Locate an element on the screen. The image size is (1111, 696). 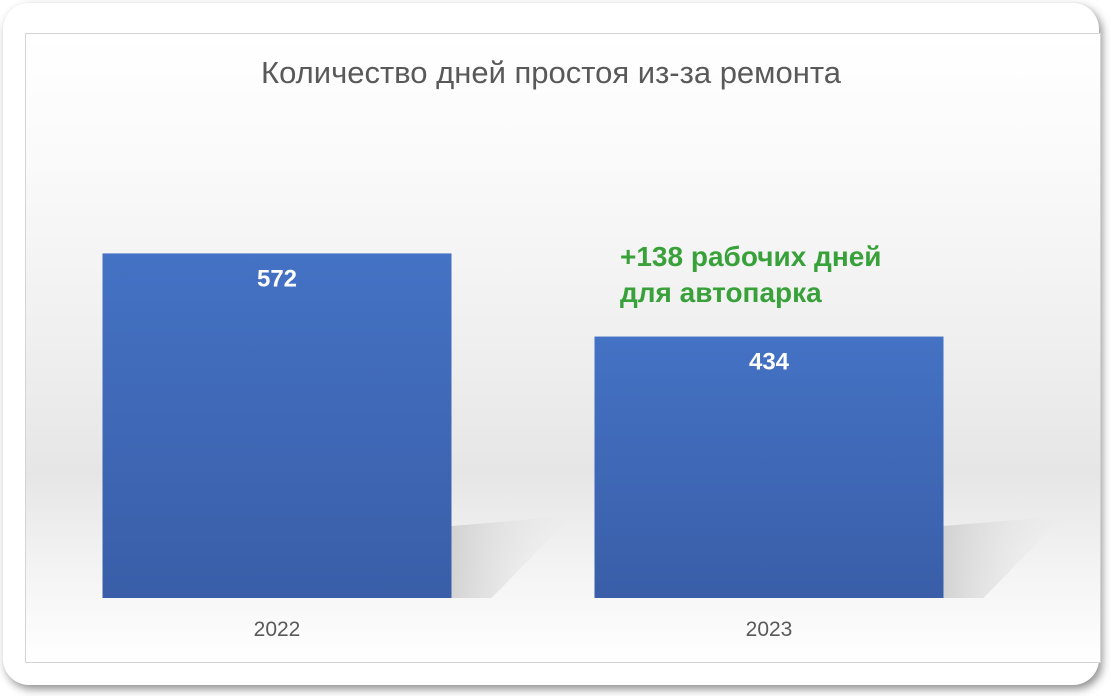
bar-2023 is located at coordinates (769, 467).